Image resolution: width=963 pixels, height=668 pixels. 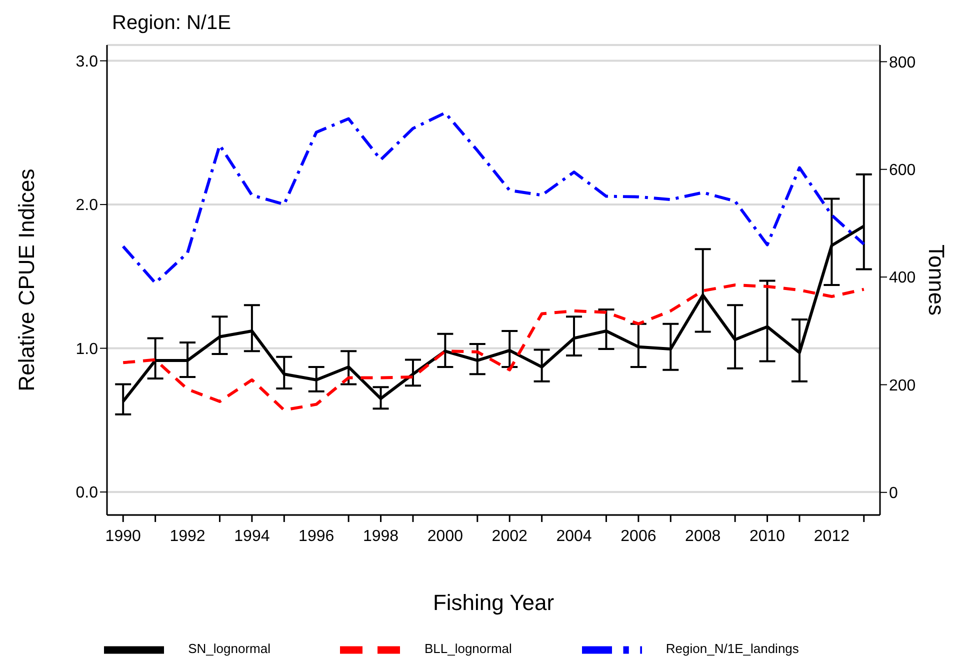 I want to click on y-tick-label: 2.0, so click(x=87, y=205).